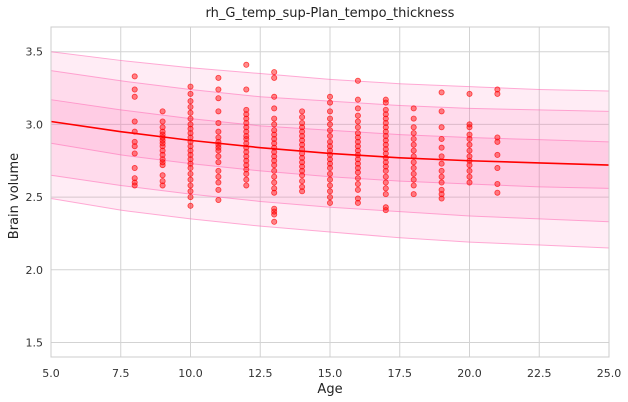 This screenshot has width=628, height=402. I want to click on x-tick-label: 25.0, so click(609, 373).